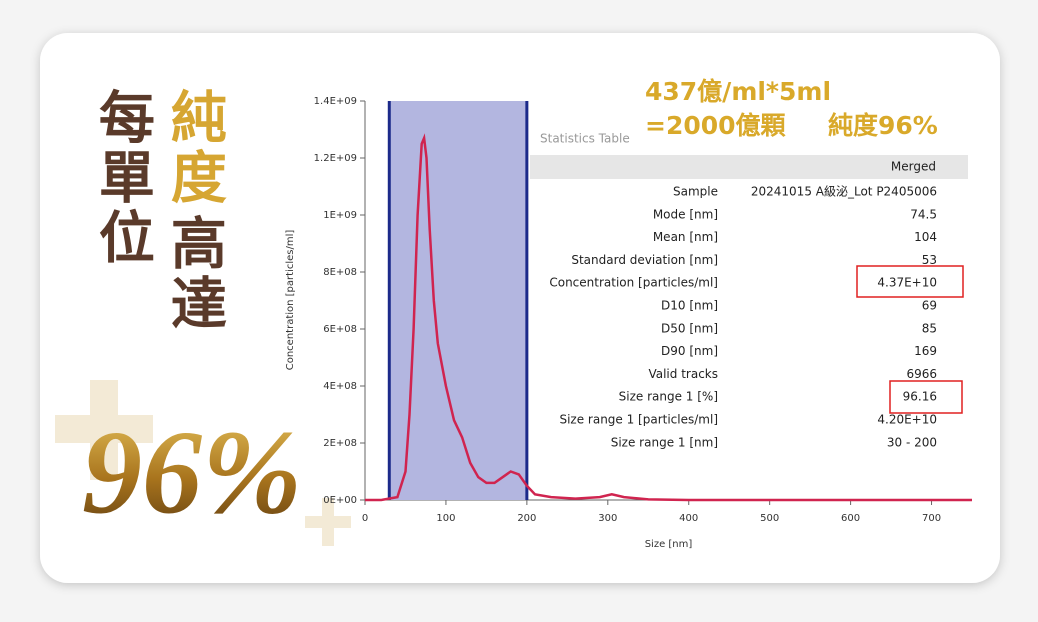 The image size is (1038, 622). Describe the element at coordinates (689, 351) in the screenshot. I see `row-label: D90 [nm]` at that location.